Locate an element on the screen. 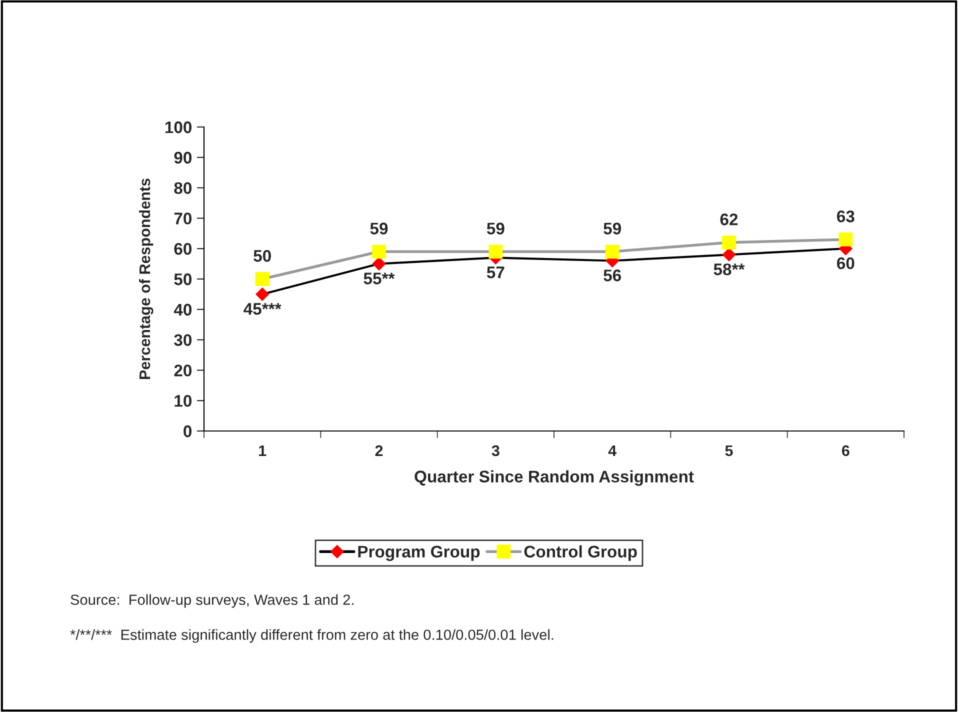 The height and width of the screenshot is (712, 958). legend-label: Control Group is located at coordinates (580, 553).